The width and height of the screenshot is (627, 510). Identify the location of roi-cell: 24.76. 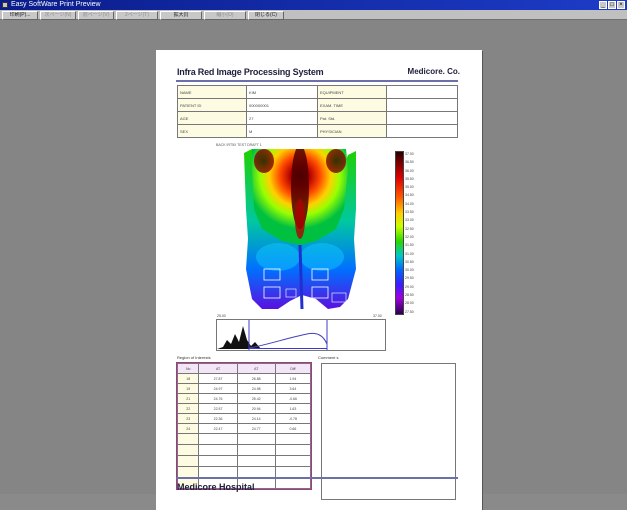
(218, 398).